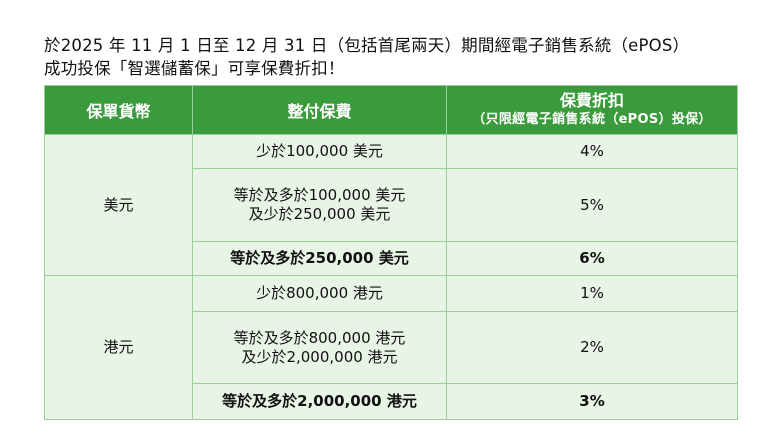  I want to click on premium-line: 及少於250,000 美元, so click(319, 214).